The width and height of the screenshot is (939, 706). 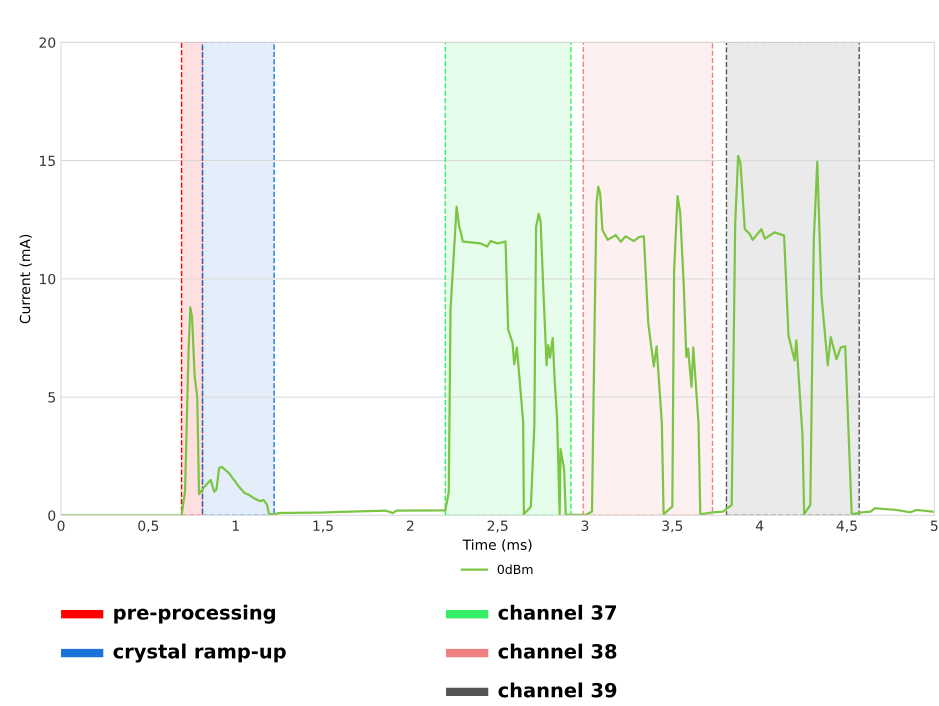 What do you see at coordinates (148, 526) in the screenshot?
I see `x-tick-label: 0,5` at bounding box center [148, 526].